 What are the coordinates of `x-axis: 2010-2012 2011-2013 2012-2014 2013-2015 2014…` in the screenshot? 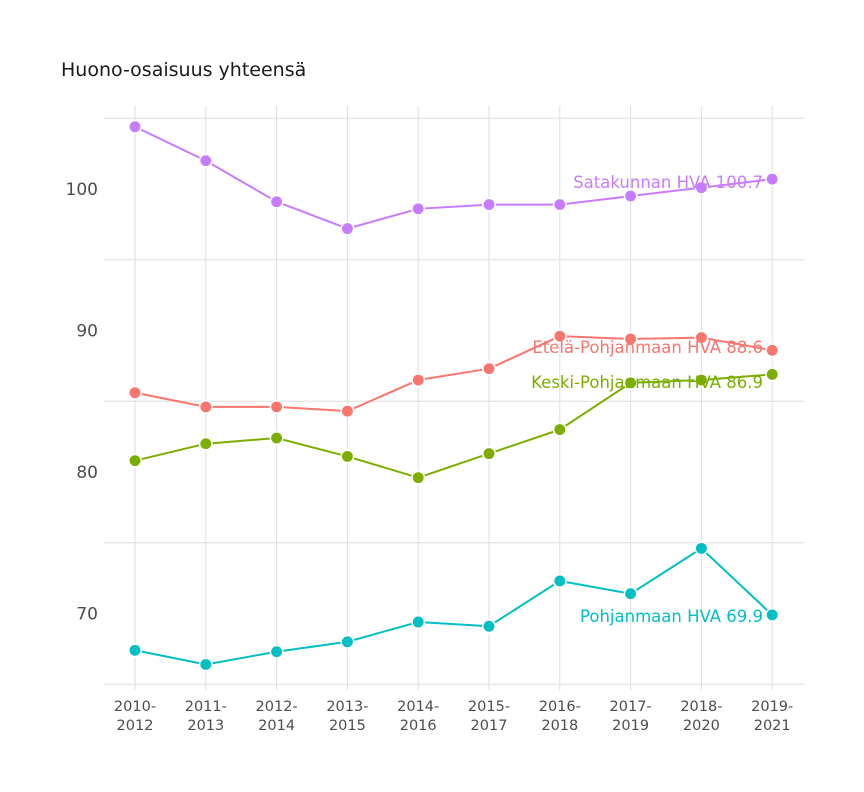 It's located at (453, 716).